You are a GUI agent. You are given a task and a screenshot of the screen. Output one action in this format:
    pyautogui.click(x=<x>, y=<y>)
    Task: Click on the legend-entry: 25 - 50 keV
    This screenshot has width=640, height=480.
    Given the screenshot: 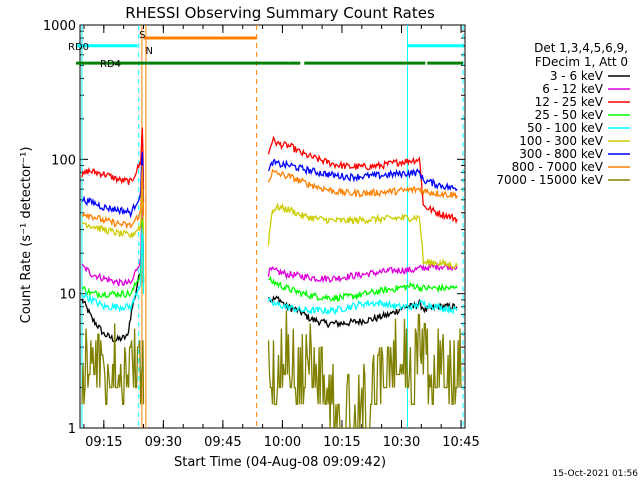 What is the action you would take?
    pyautogui.click(x=569, y=115)
    